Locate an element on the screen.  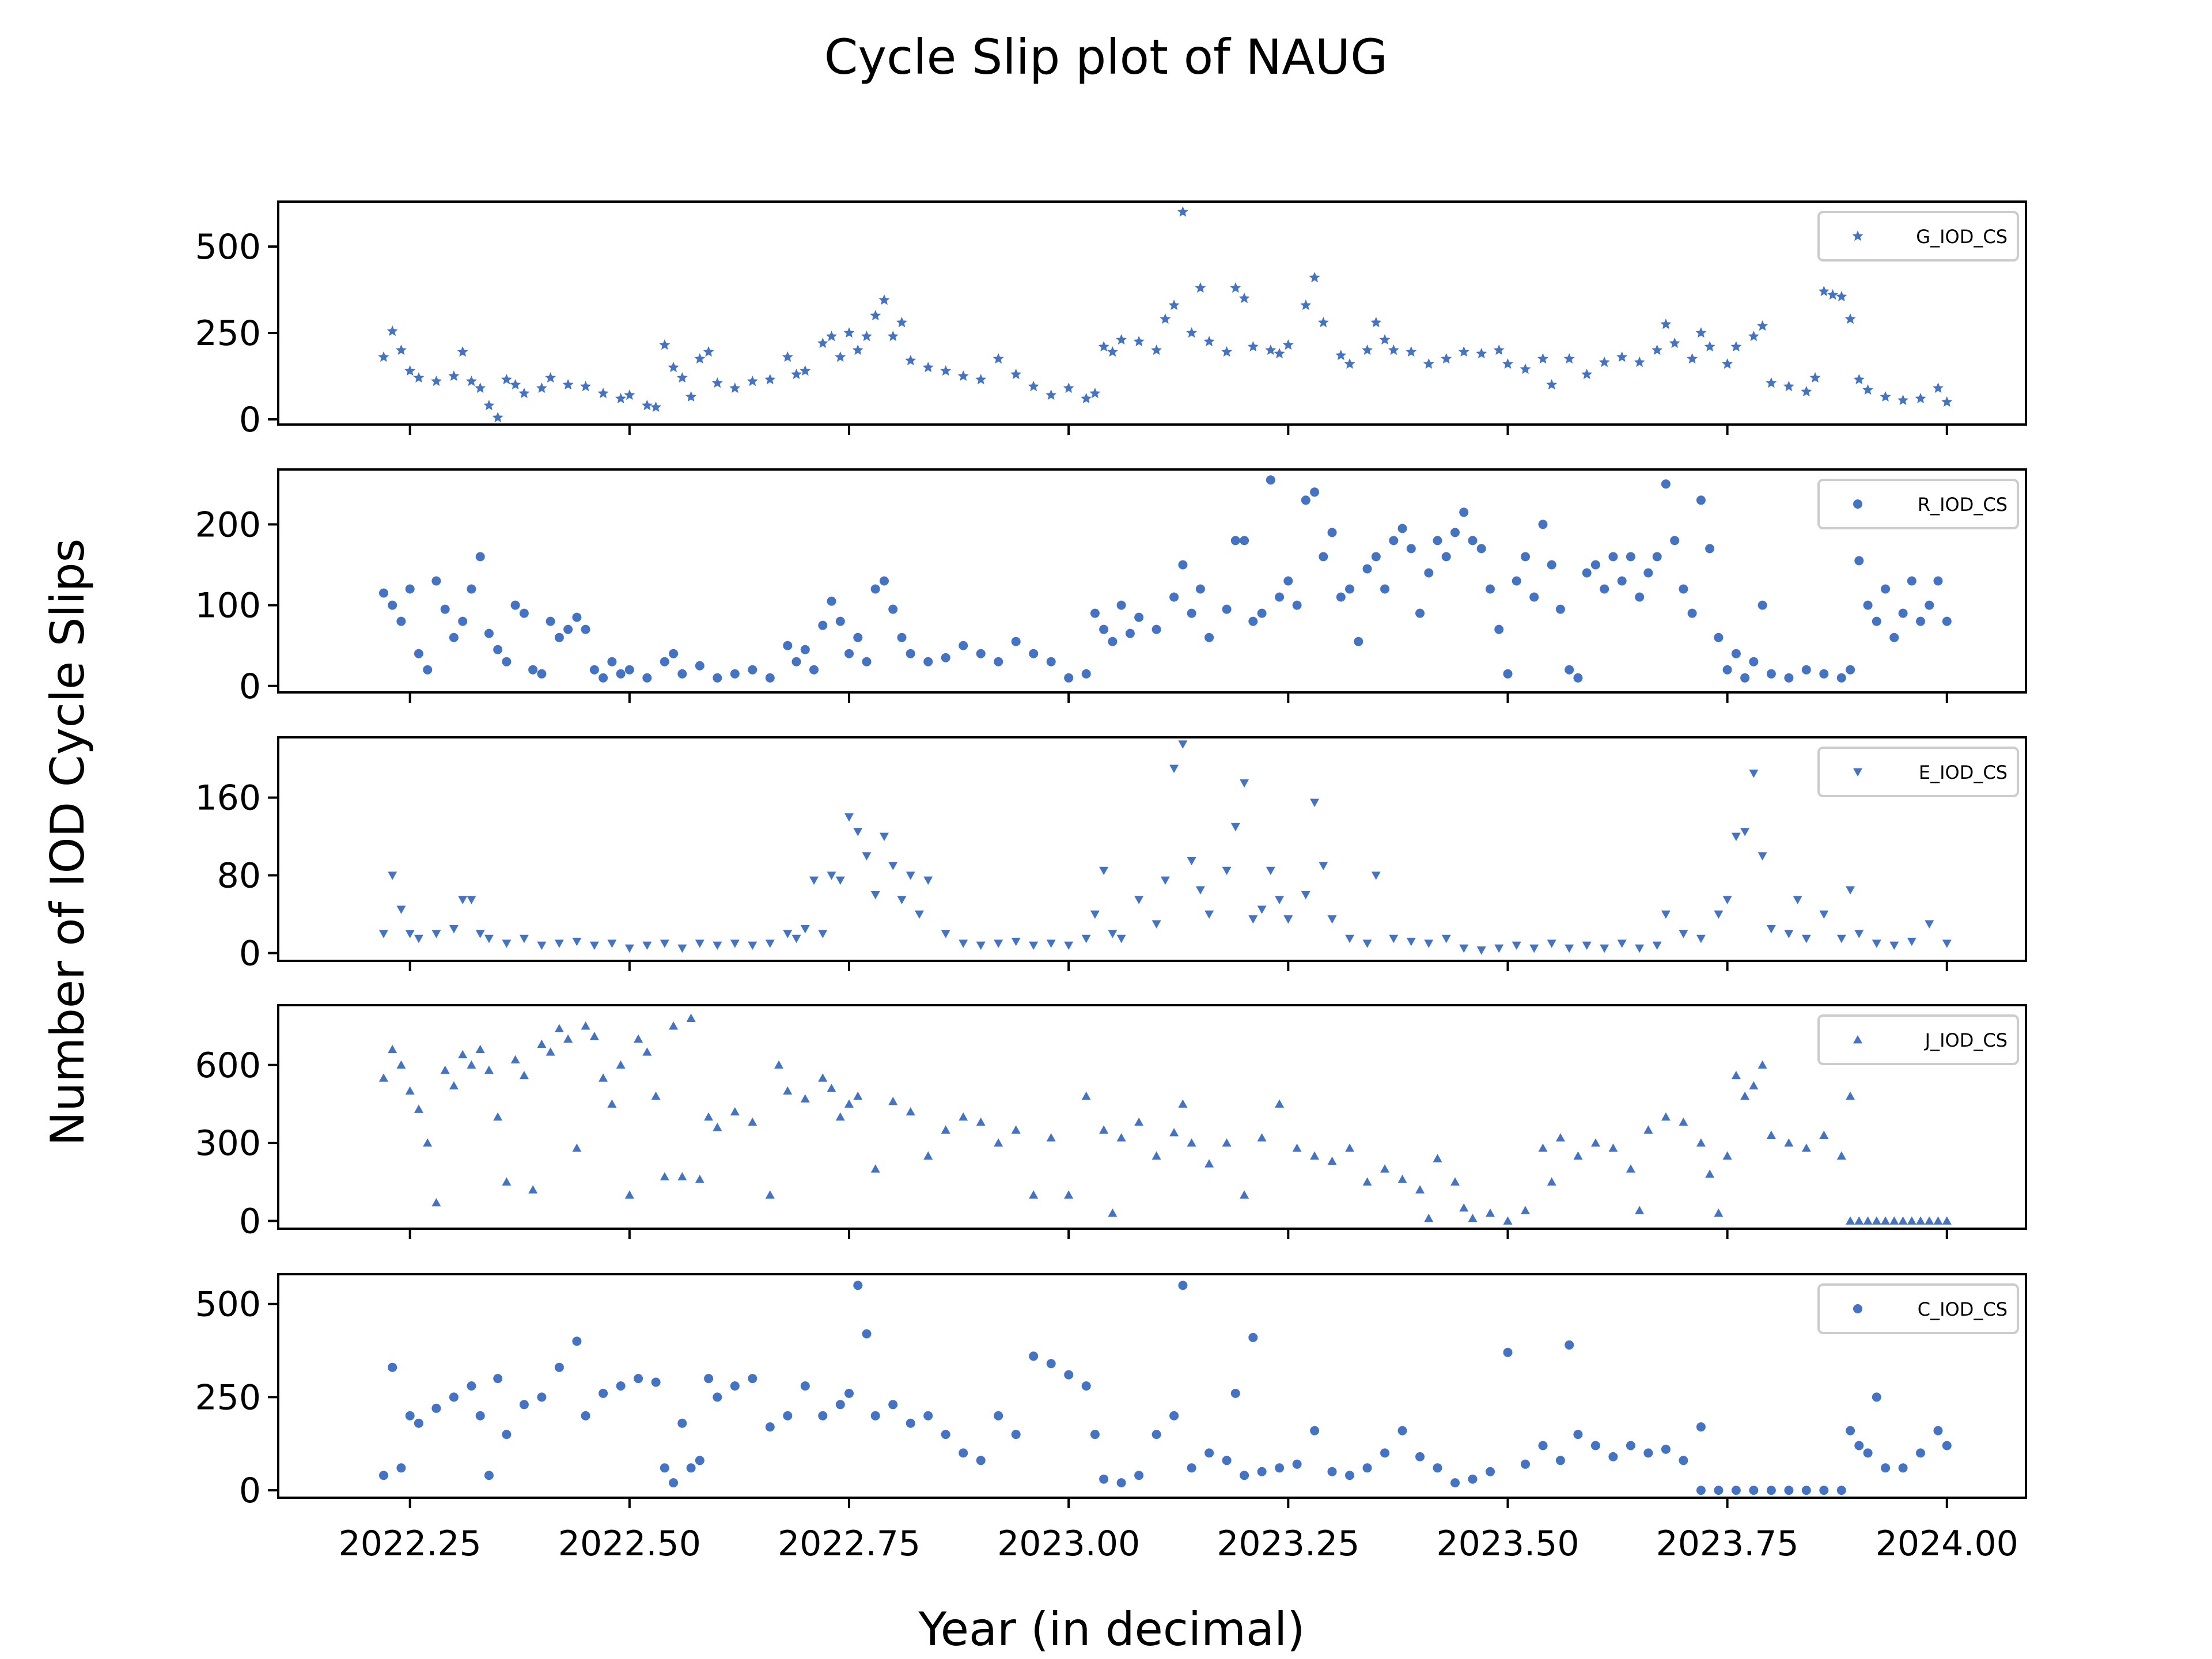
legend-label: E_IOD_CS is located at coordinates (1963, 772).